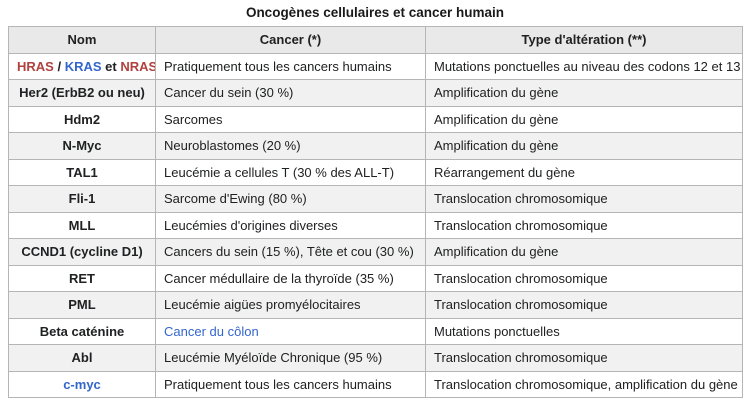 The height and width of the screenshot is (413, 750). I want to click on header-row: Nom Cancer (*) Type d'altération (**), so click(375, 40).